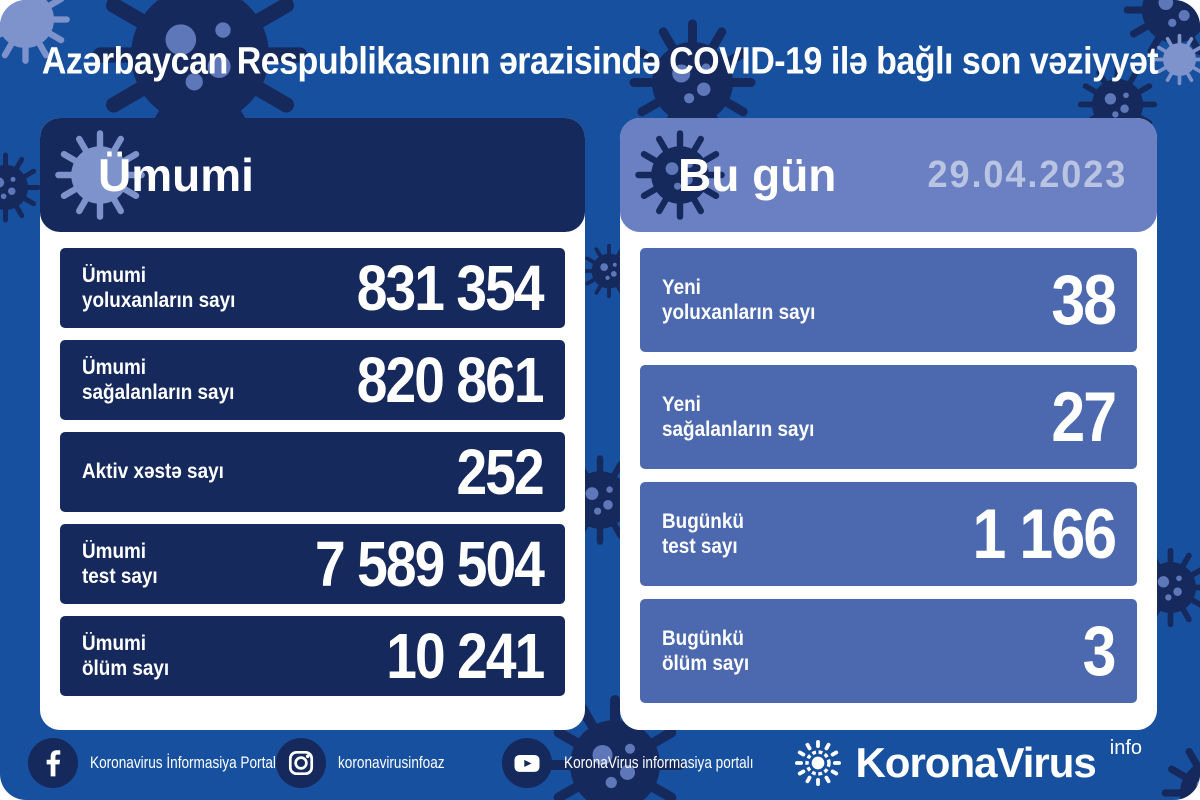 The image size is (1200, 800). I want to click on stat-value: 252, so click(500, 472).